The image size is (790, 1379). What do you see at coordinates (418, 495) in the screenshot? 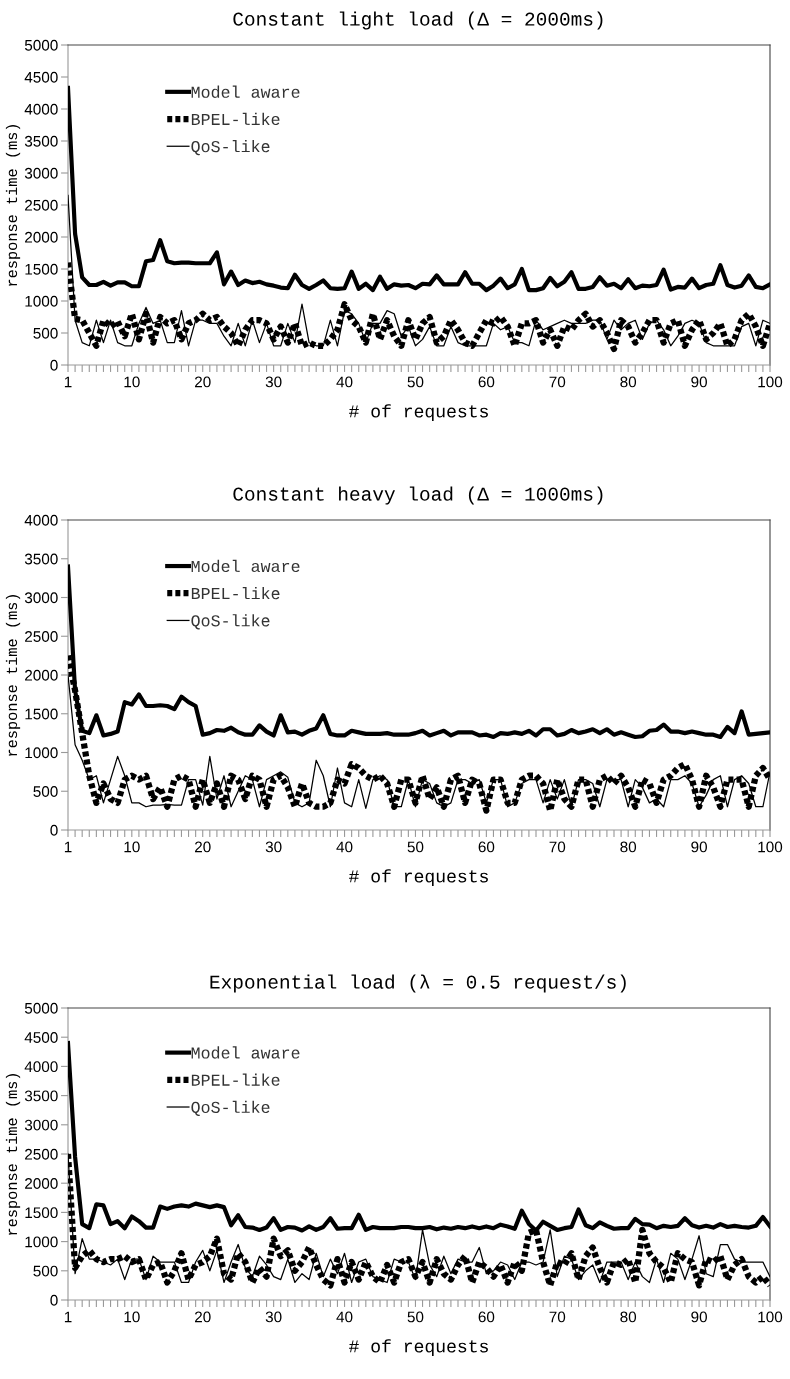
I see `chart-title: Constant heavy load (Δ = 1000ms)` at bounding box center [418, 495].